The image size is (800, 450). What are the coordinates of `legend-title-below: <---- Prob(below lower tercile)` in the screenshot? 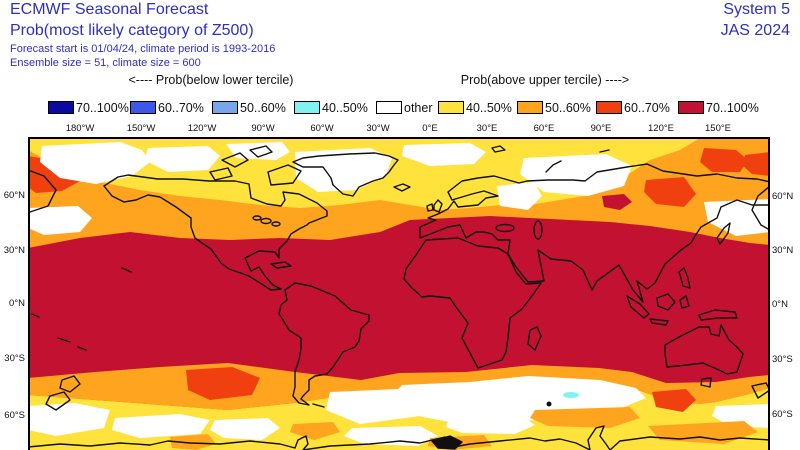 It's located at (211, 80).